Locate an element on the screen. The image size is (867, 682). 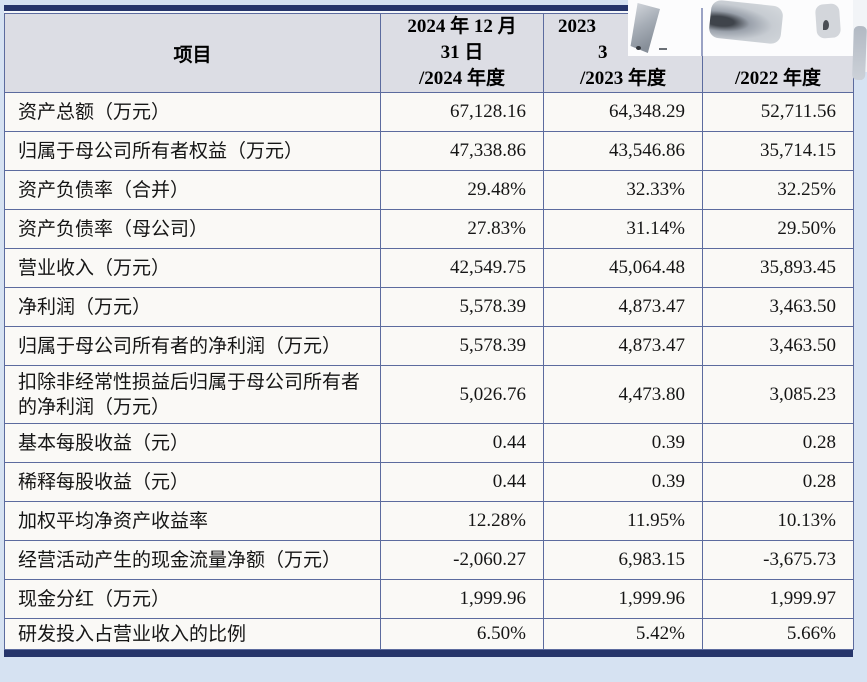
row-label: 净利润（万元） is located at coordinates (192, 307).